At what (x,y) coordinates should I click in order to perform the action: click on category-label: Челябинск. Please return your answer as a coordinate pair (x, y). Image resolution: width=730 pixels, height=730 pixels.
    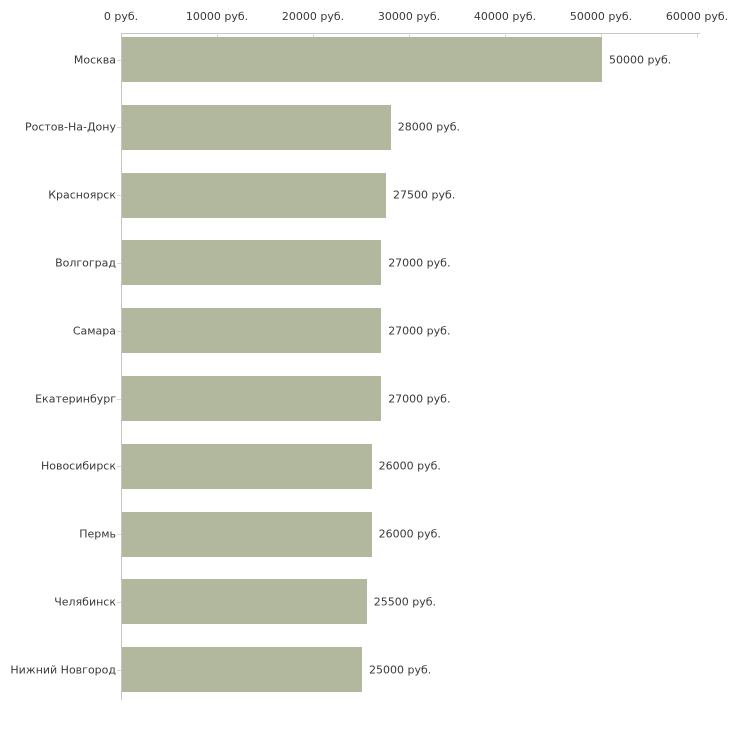
    Looking at the image, I should click on (85, 602).